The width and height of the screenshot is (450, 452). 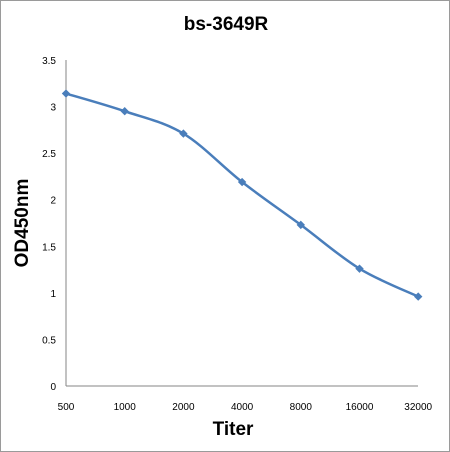 I want to click on y-tick-label: 3, so click(x=53, y=108).